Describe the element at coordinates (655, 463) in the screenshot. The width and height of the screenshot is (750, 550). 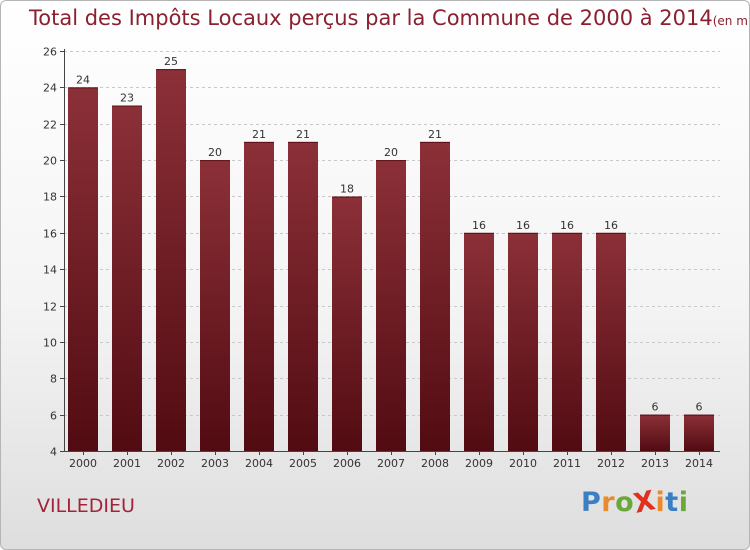
I see `x-tick-label: 2013` at that location.